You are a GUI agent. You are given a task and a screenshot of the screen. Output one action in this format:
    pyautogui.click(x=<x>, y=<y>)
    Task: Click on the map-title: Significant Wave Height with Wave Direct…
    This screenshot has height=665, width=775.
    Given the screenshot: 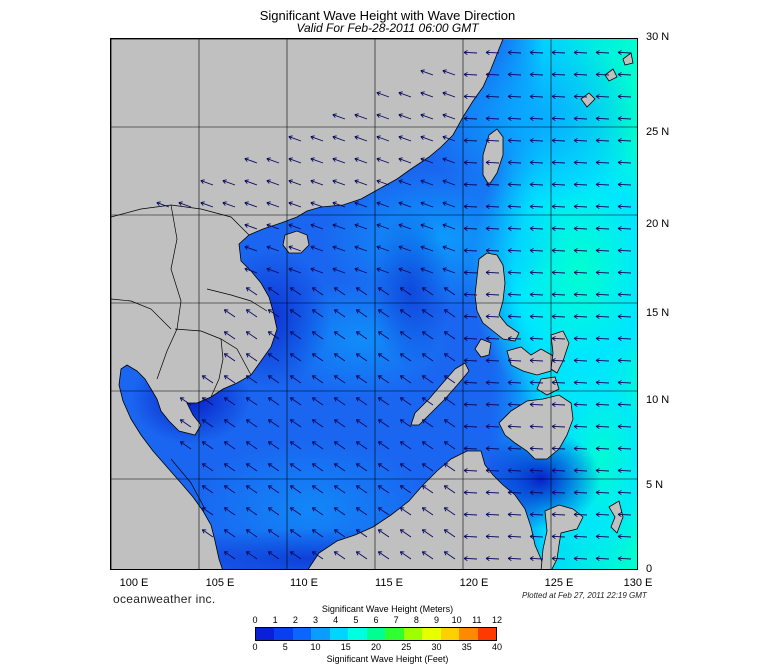 What is the action you would take?
    pyautogui.click(x=387, y=15)
    